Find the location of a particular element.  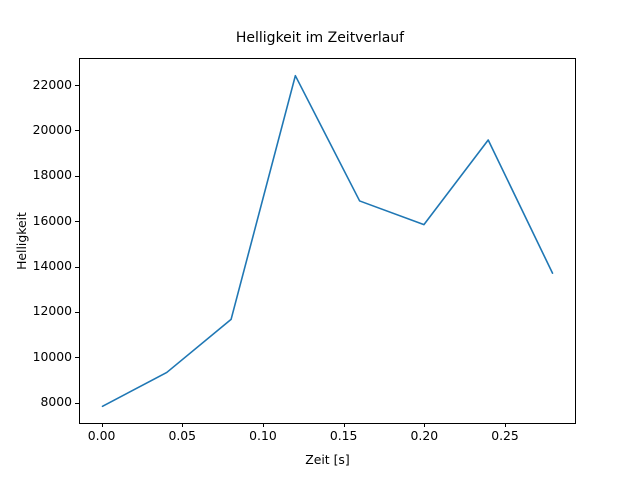

x-axis-label: Zeit [s] is located at coordinates (327, 459).